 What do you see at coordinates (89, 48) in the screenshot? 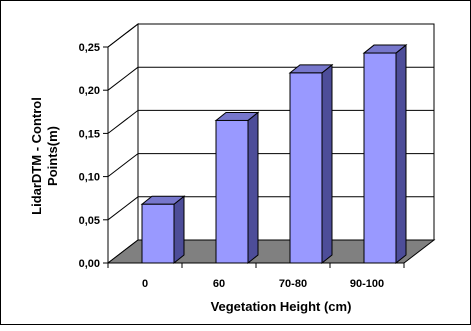
I see `y-tick-label: 0,25` at bounding box center [89, 48].